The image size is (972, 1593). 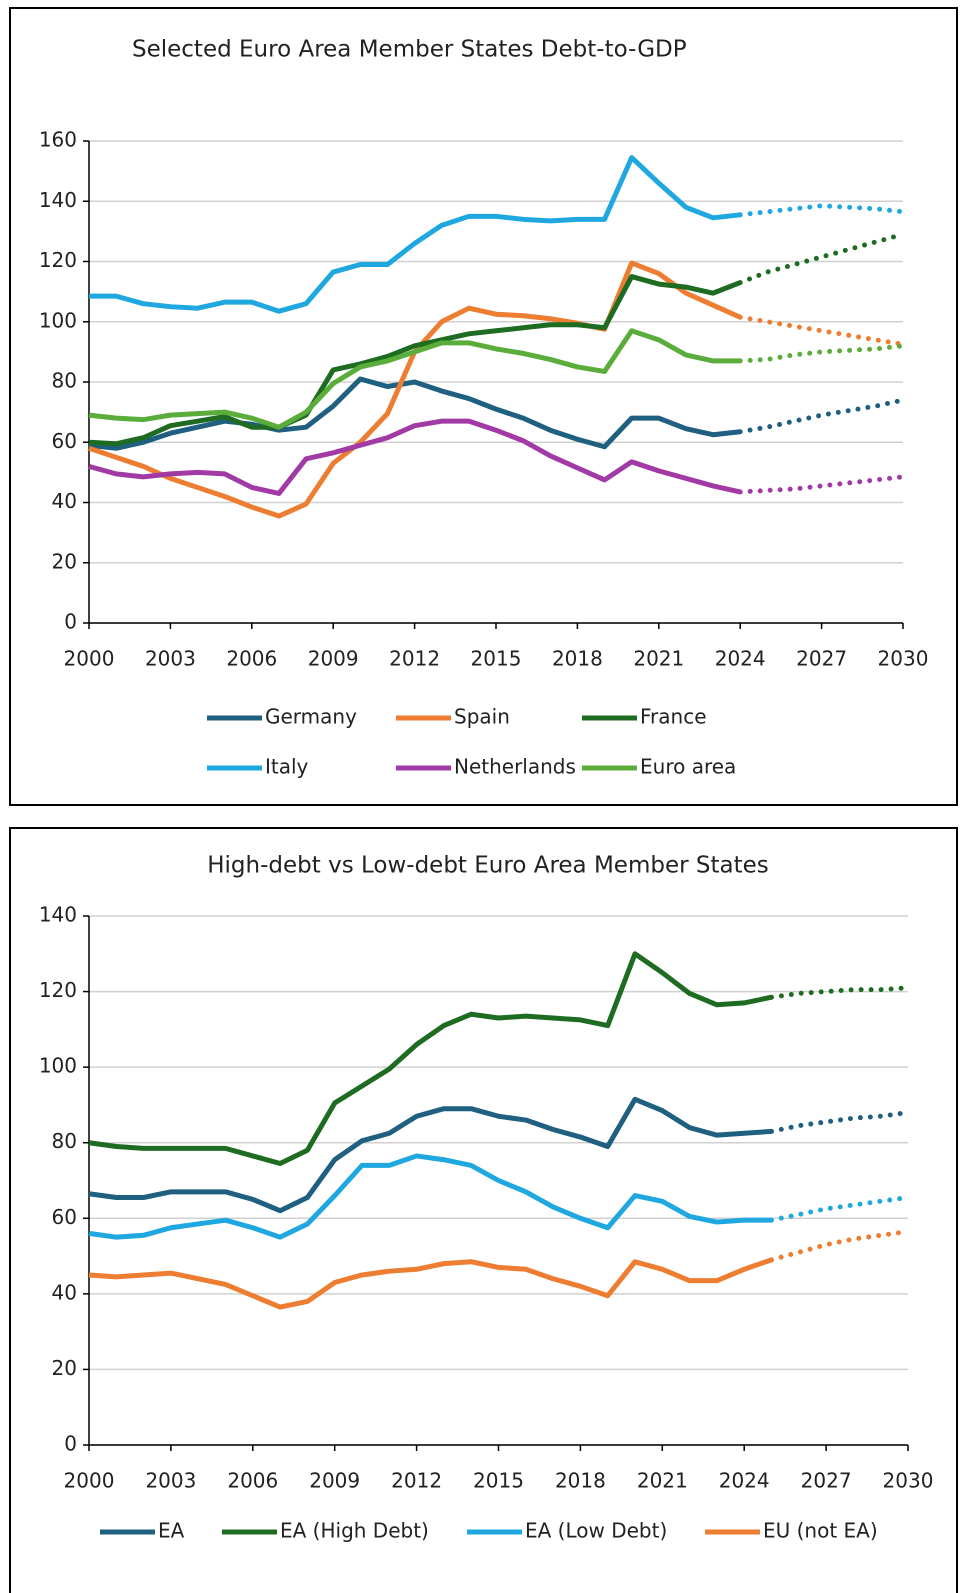 What do you see at coordinates (596, 1531) in the screenshot?
I see `legend-label: EA (Low Debt)` at bounding box center [596, 1531].